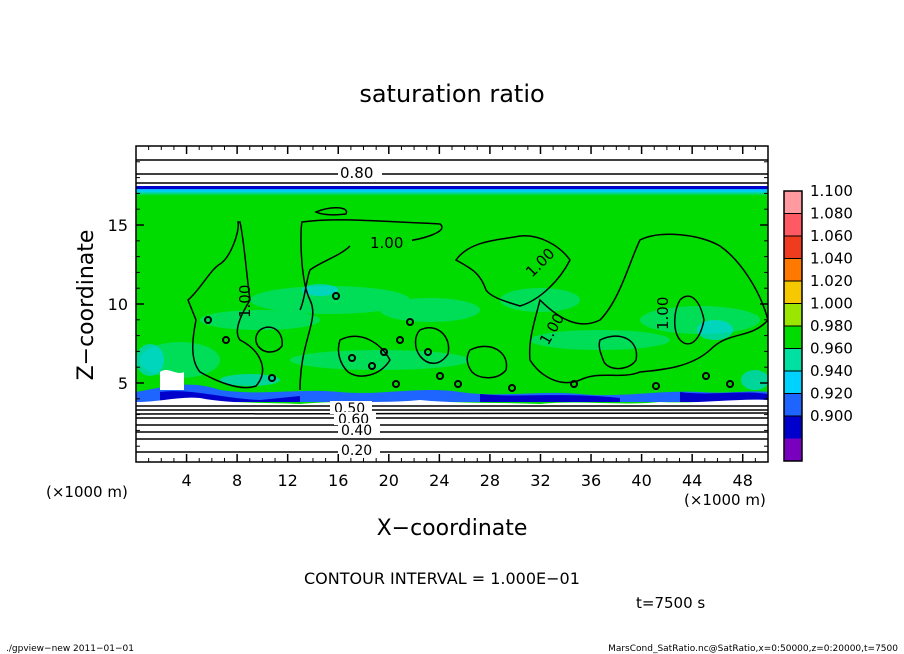  I want to click on contour-blobs, so click(469, 342).